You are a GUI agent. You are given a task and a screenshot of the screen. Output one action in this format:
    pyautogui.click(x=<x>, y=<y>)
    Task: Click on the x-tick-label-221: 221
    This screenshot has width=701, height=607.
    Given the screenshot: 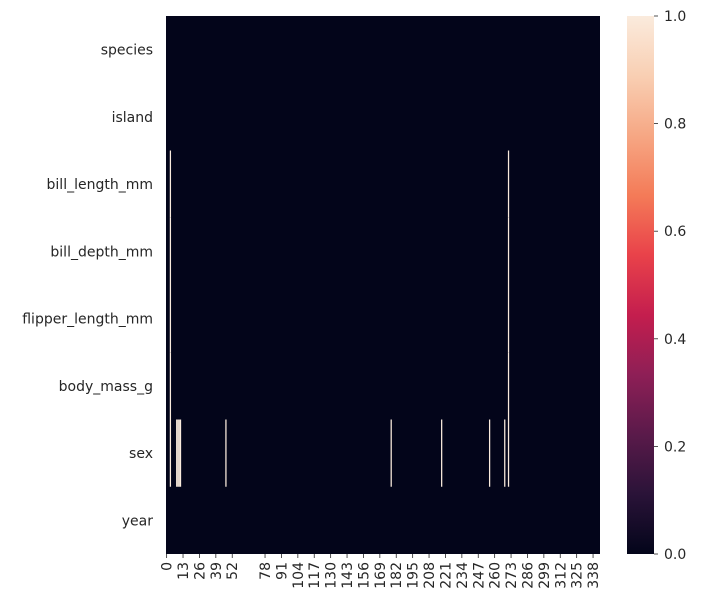 What is the action you would take?
    pyautogui.click(x=446, y=575)
    